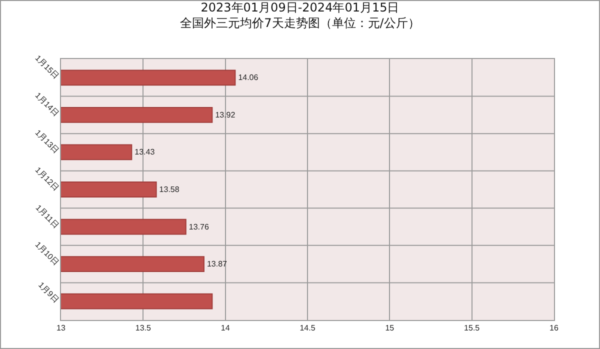  I want to click on x-tick-label: 13.5, so click(143, 328).